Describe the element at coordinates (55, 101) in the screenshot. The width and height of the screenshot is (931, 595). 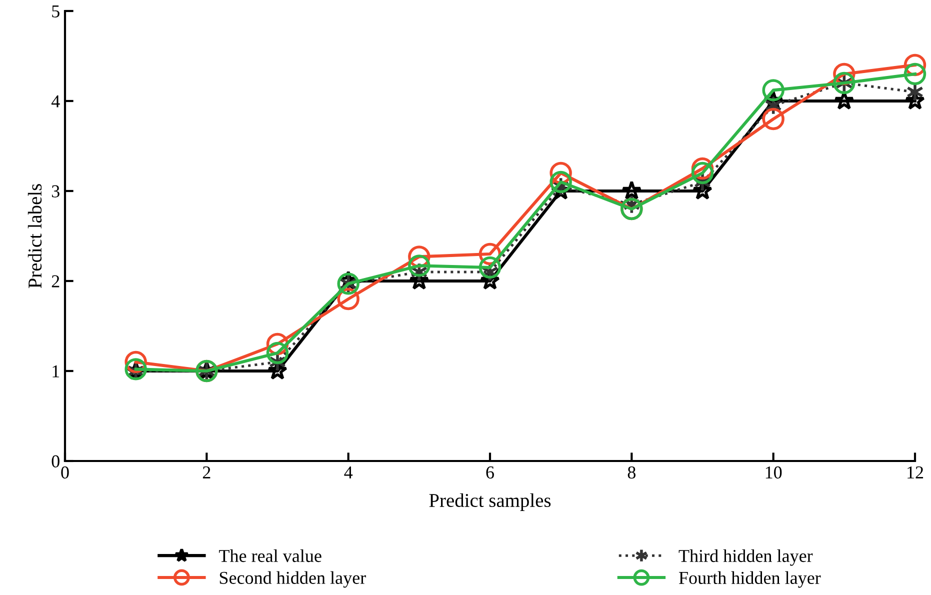
I see `y-tick-label: 4` at that location.